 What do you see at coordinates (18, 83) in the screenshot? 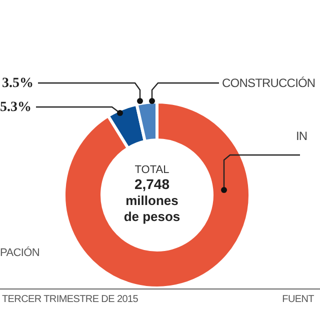
I see `data-label: 3.5%` at bounding box center [18, 83].